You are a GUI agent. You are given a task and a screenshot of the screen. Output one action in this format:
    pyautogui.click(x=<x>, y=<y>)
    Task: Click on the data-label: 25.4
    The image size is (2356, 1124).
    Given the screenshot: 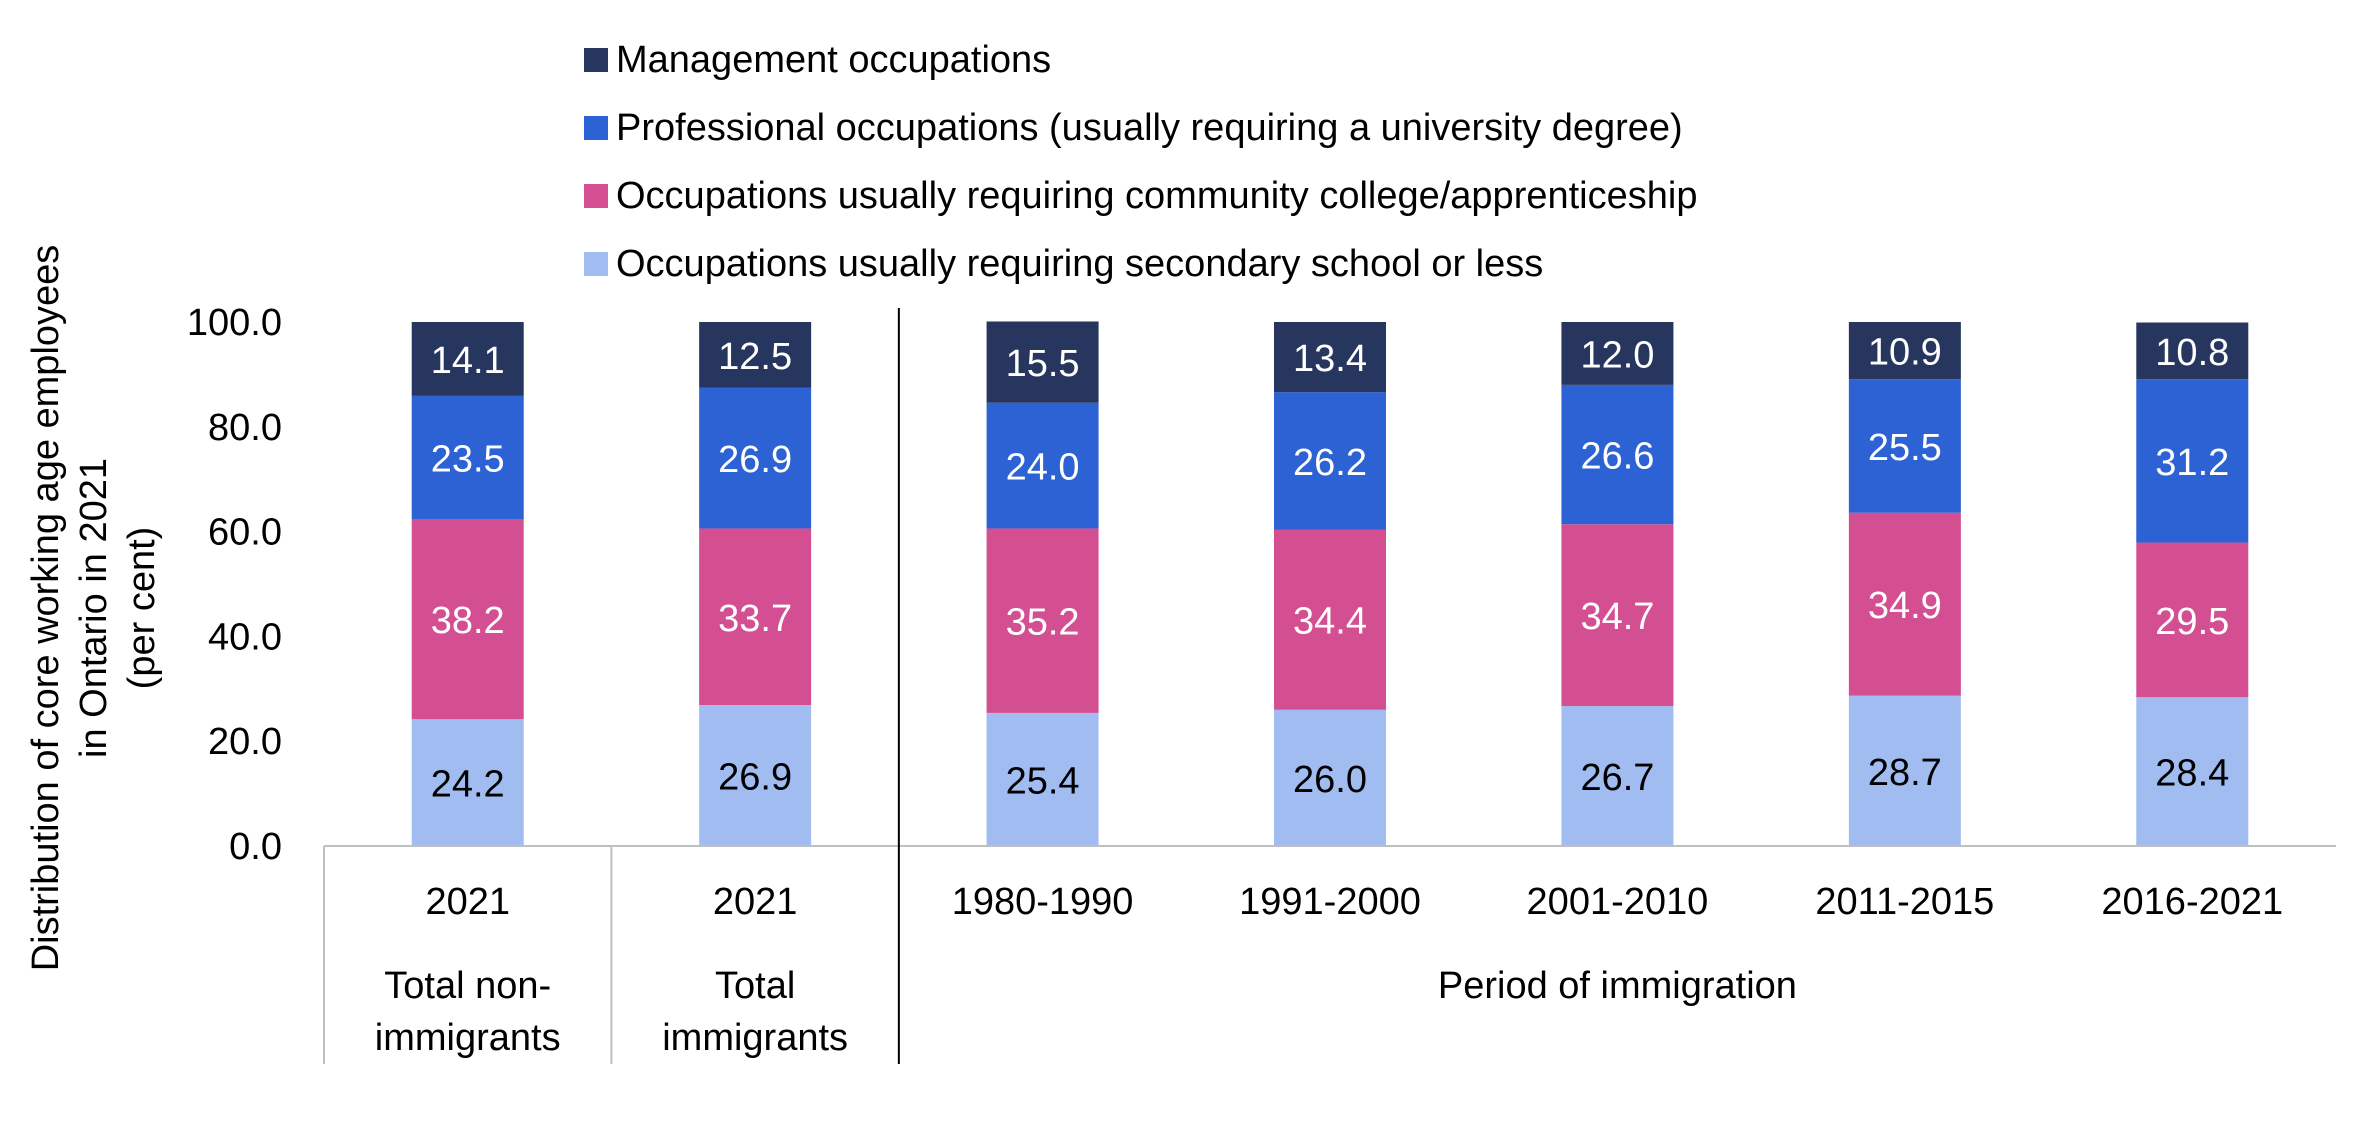 What is the action you would take?
    pyautogui.click(x=1043, y=781)
    